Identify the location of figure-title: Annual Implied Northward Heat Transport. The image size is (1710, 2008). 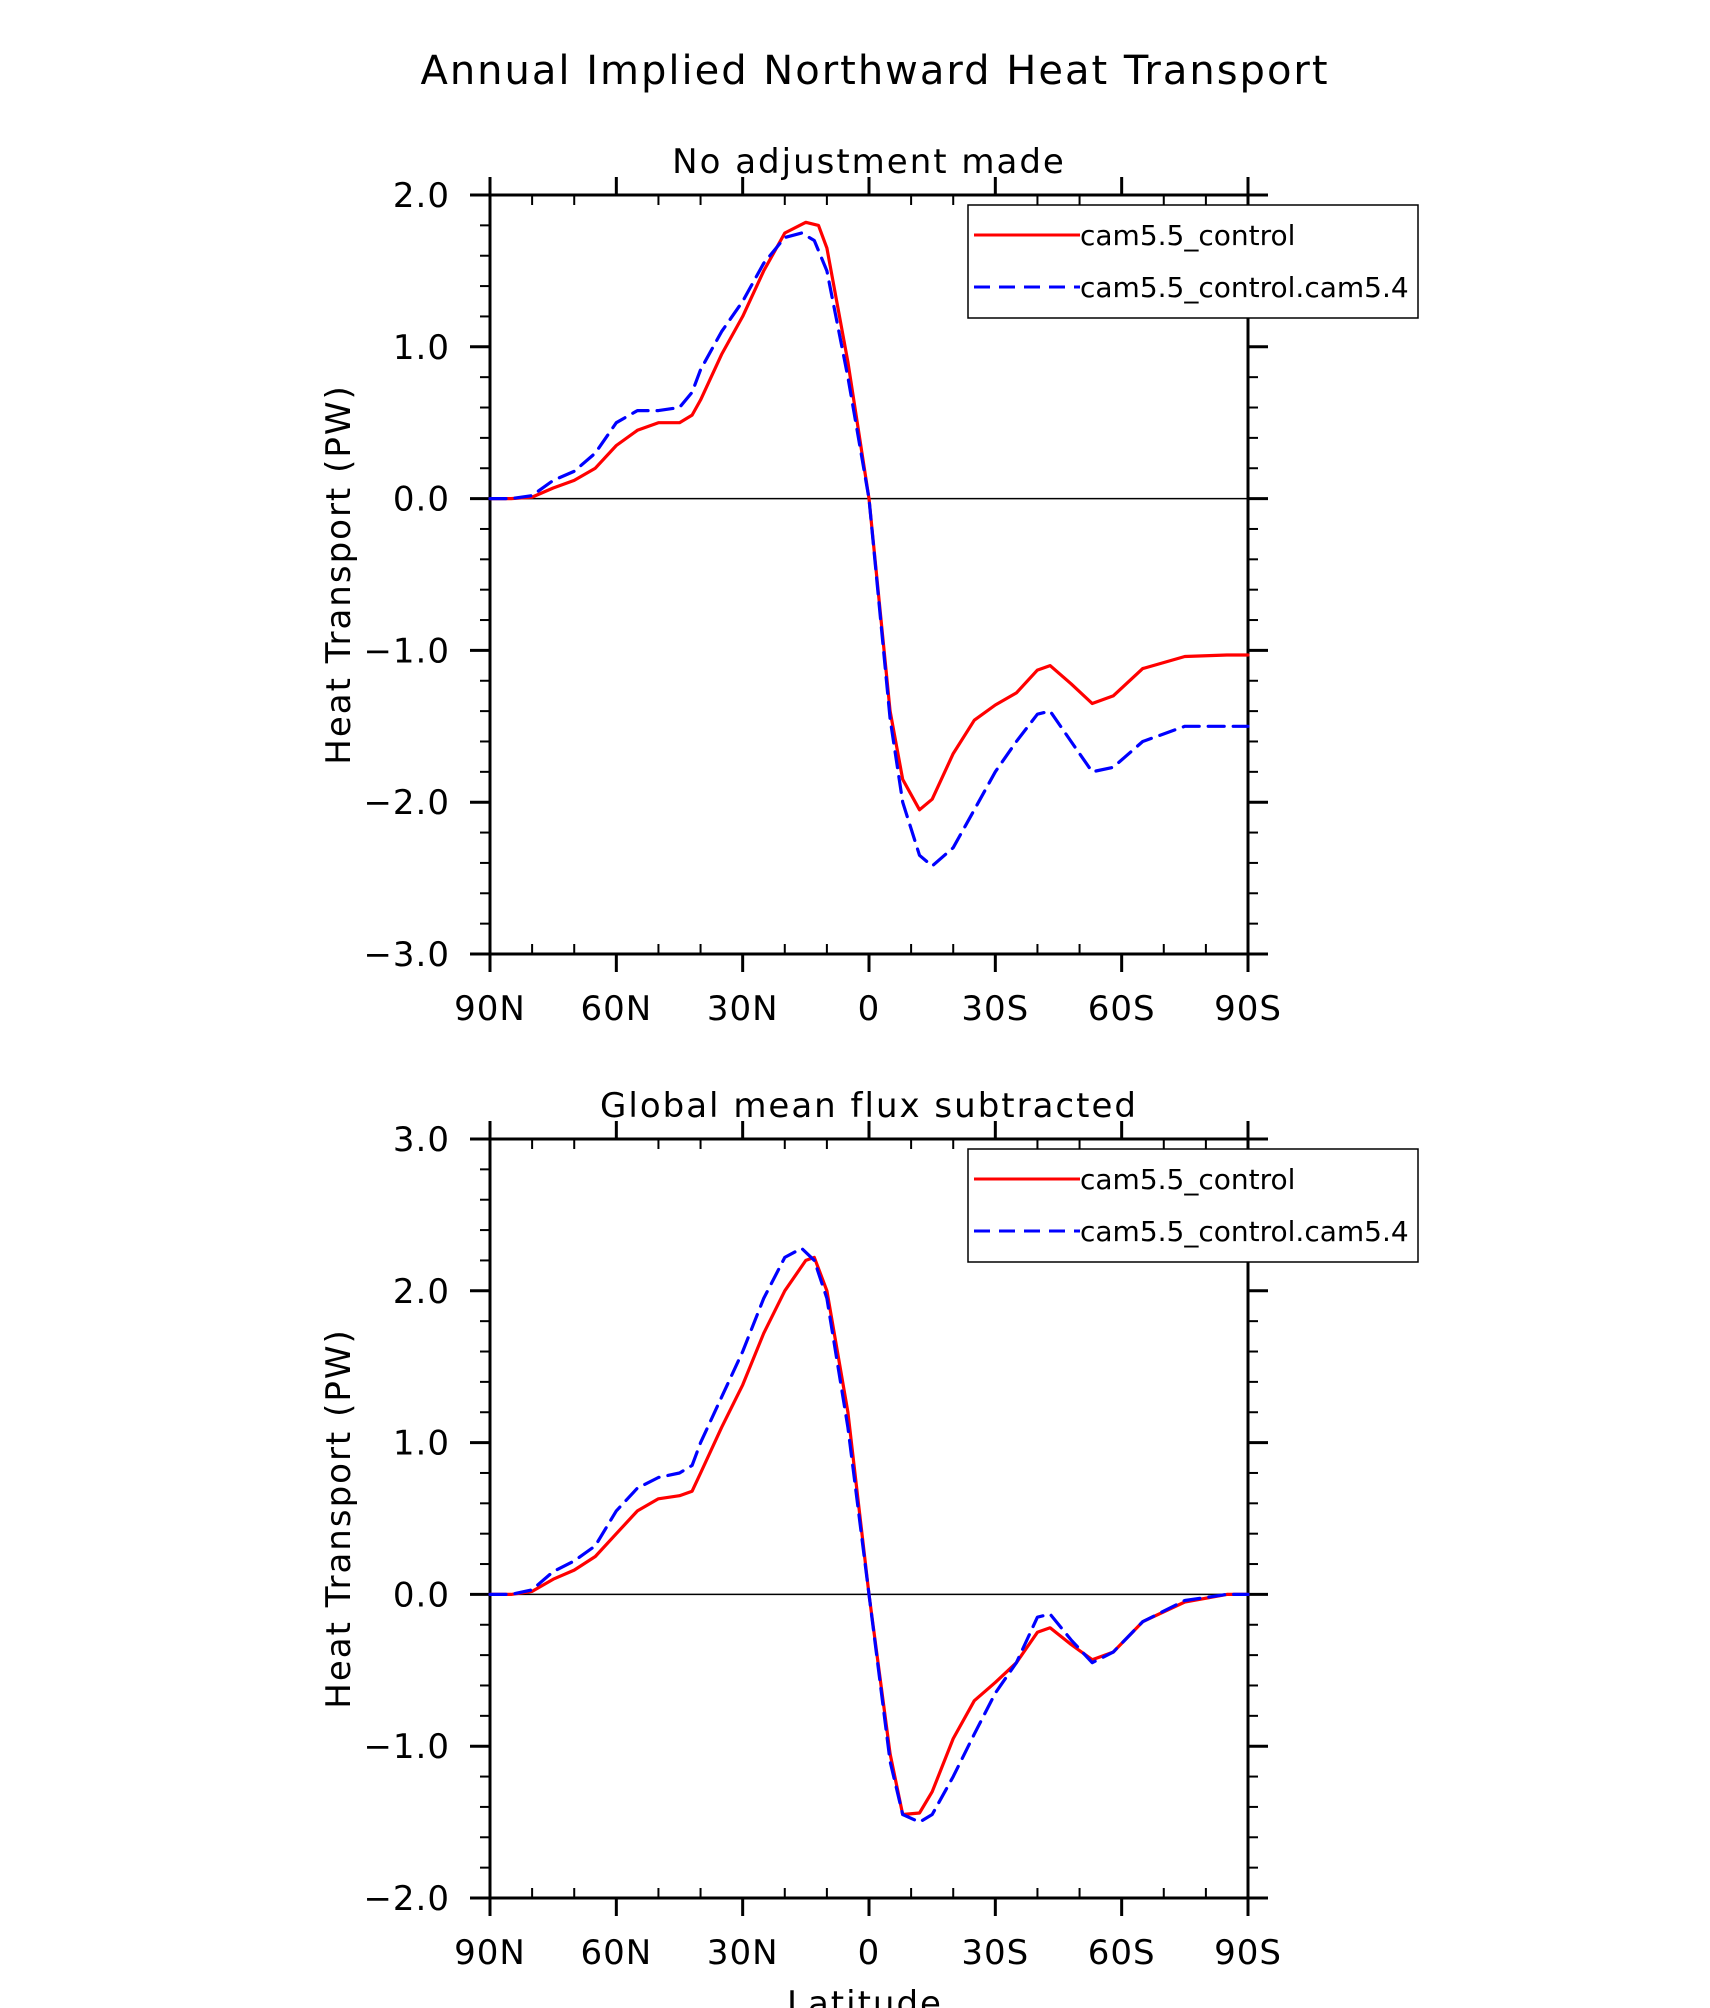
(874, 71).